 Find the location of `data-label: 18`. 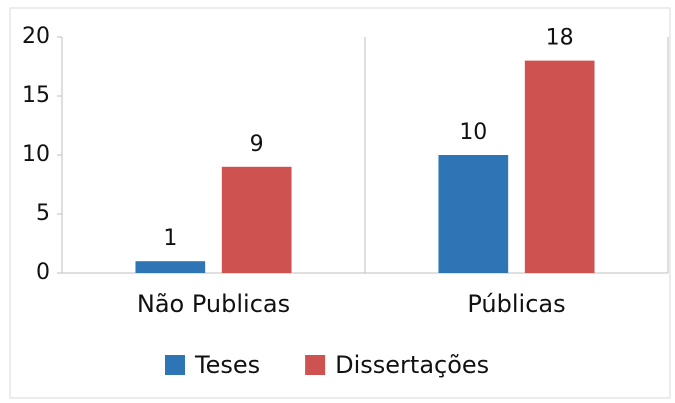

data-label: 18 is located at coordinates (560, 38).